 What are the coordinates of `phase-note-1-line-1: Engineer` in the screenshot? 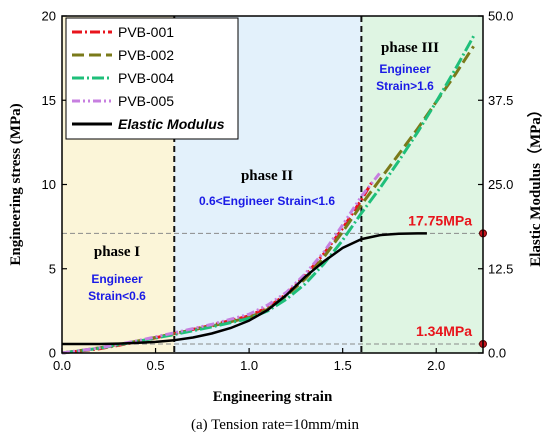 It's located at (117, 279).